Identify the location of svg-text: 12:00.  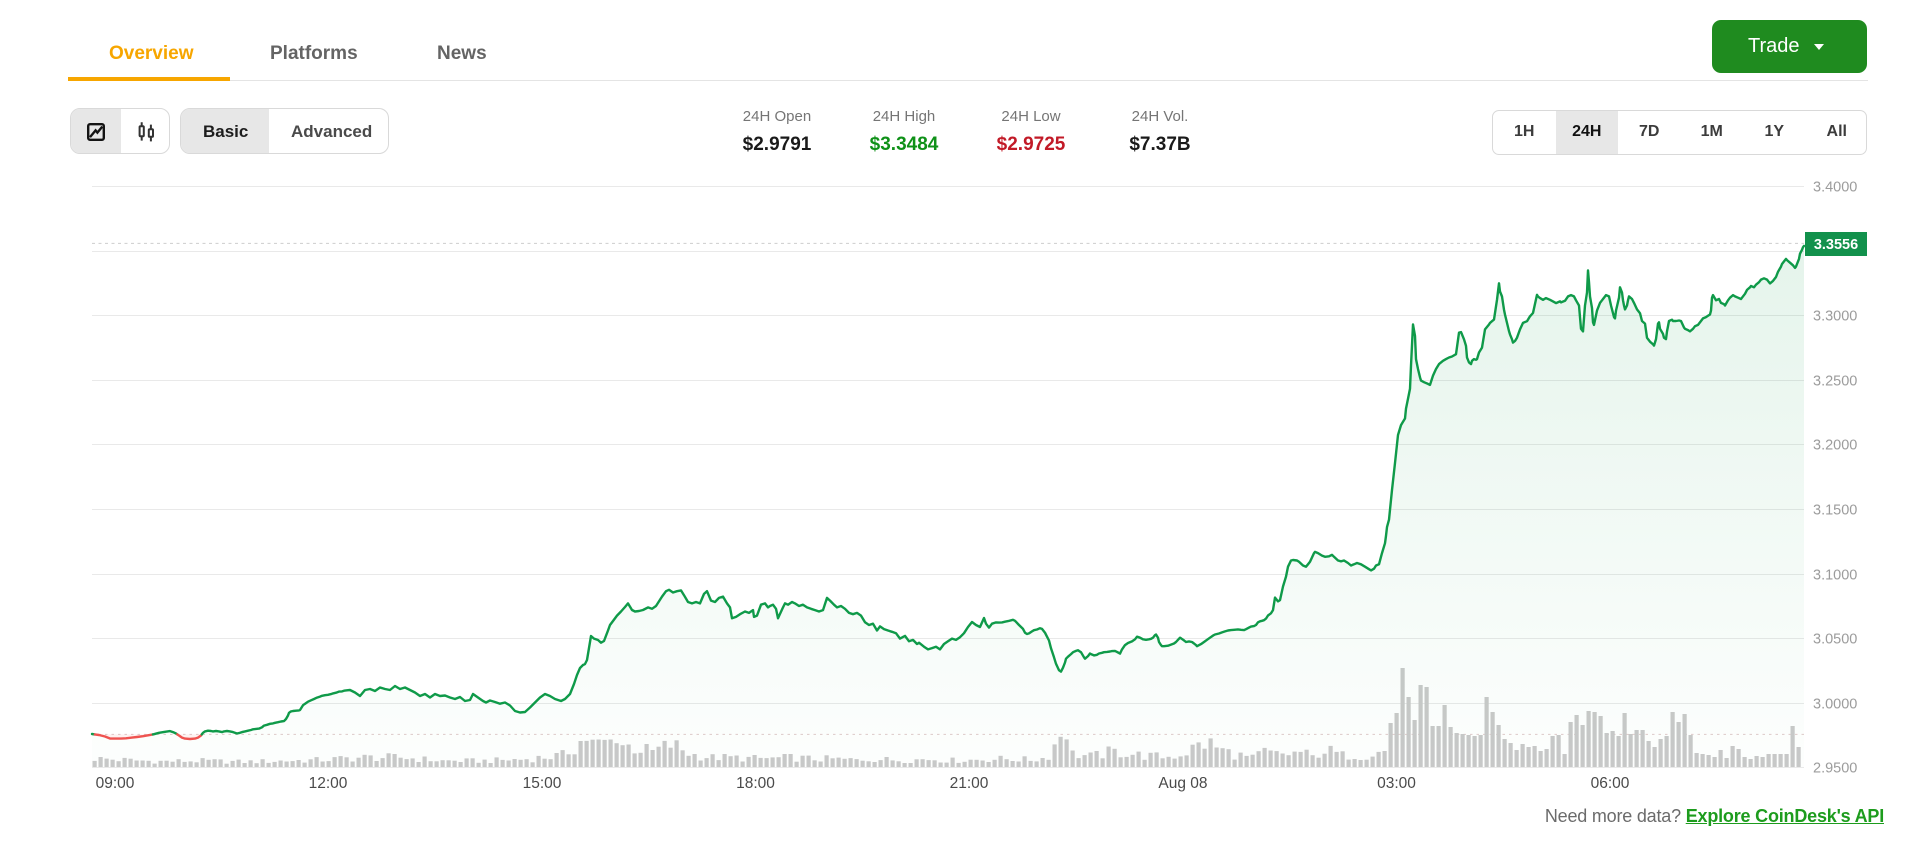
(328, 783).